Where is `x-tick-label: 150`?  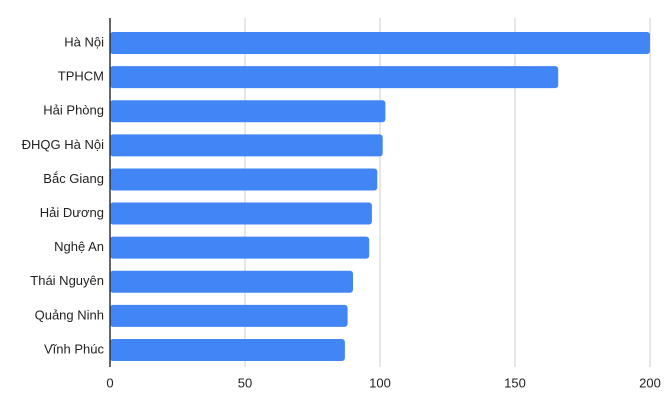
x-tick-label: 150 is located at coordinates (515, 382).